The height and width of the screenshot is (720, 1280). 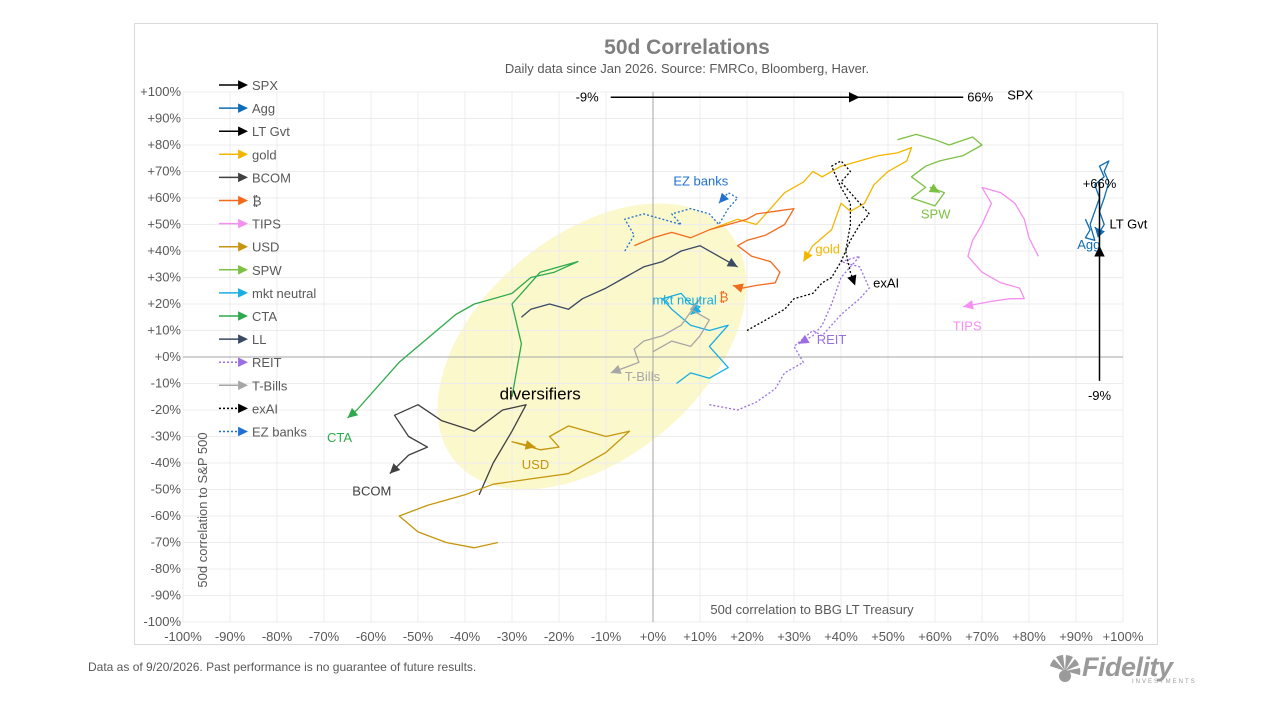 What do you see at coordinates (324, 636) in the screenshot?
I see `x-tick-label: -70%` at bounding box center [324, 636].